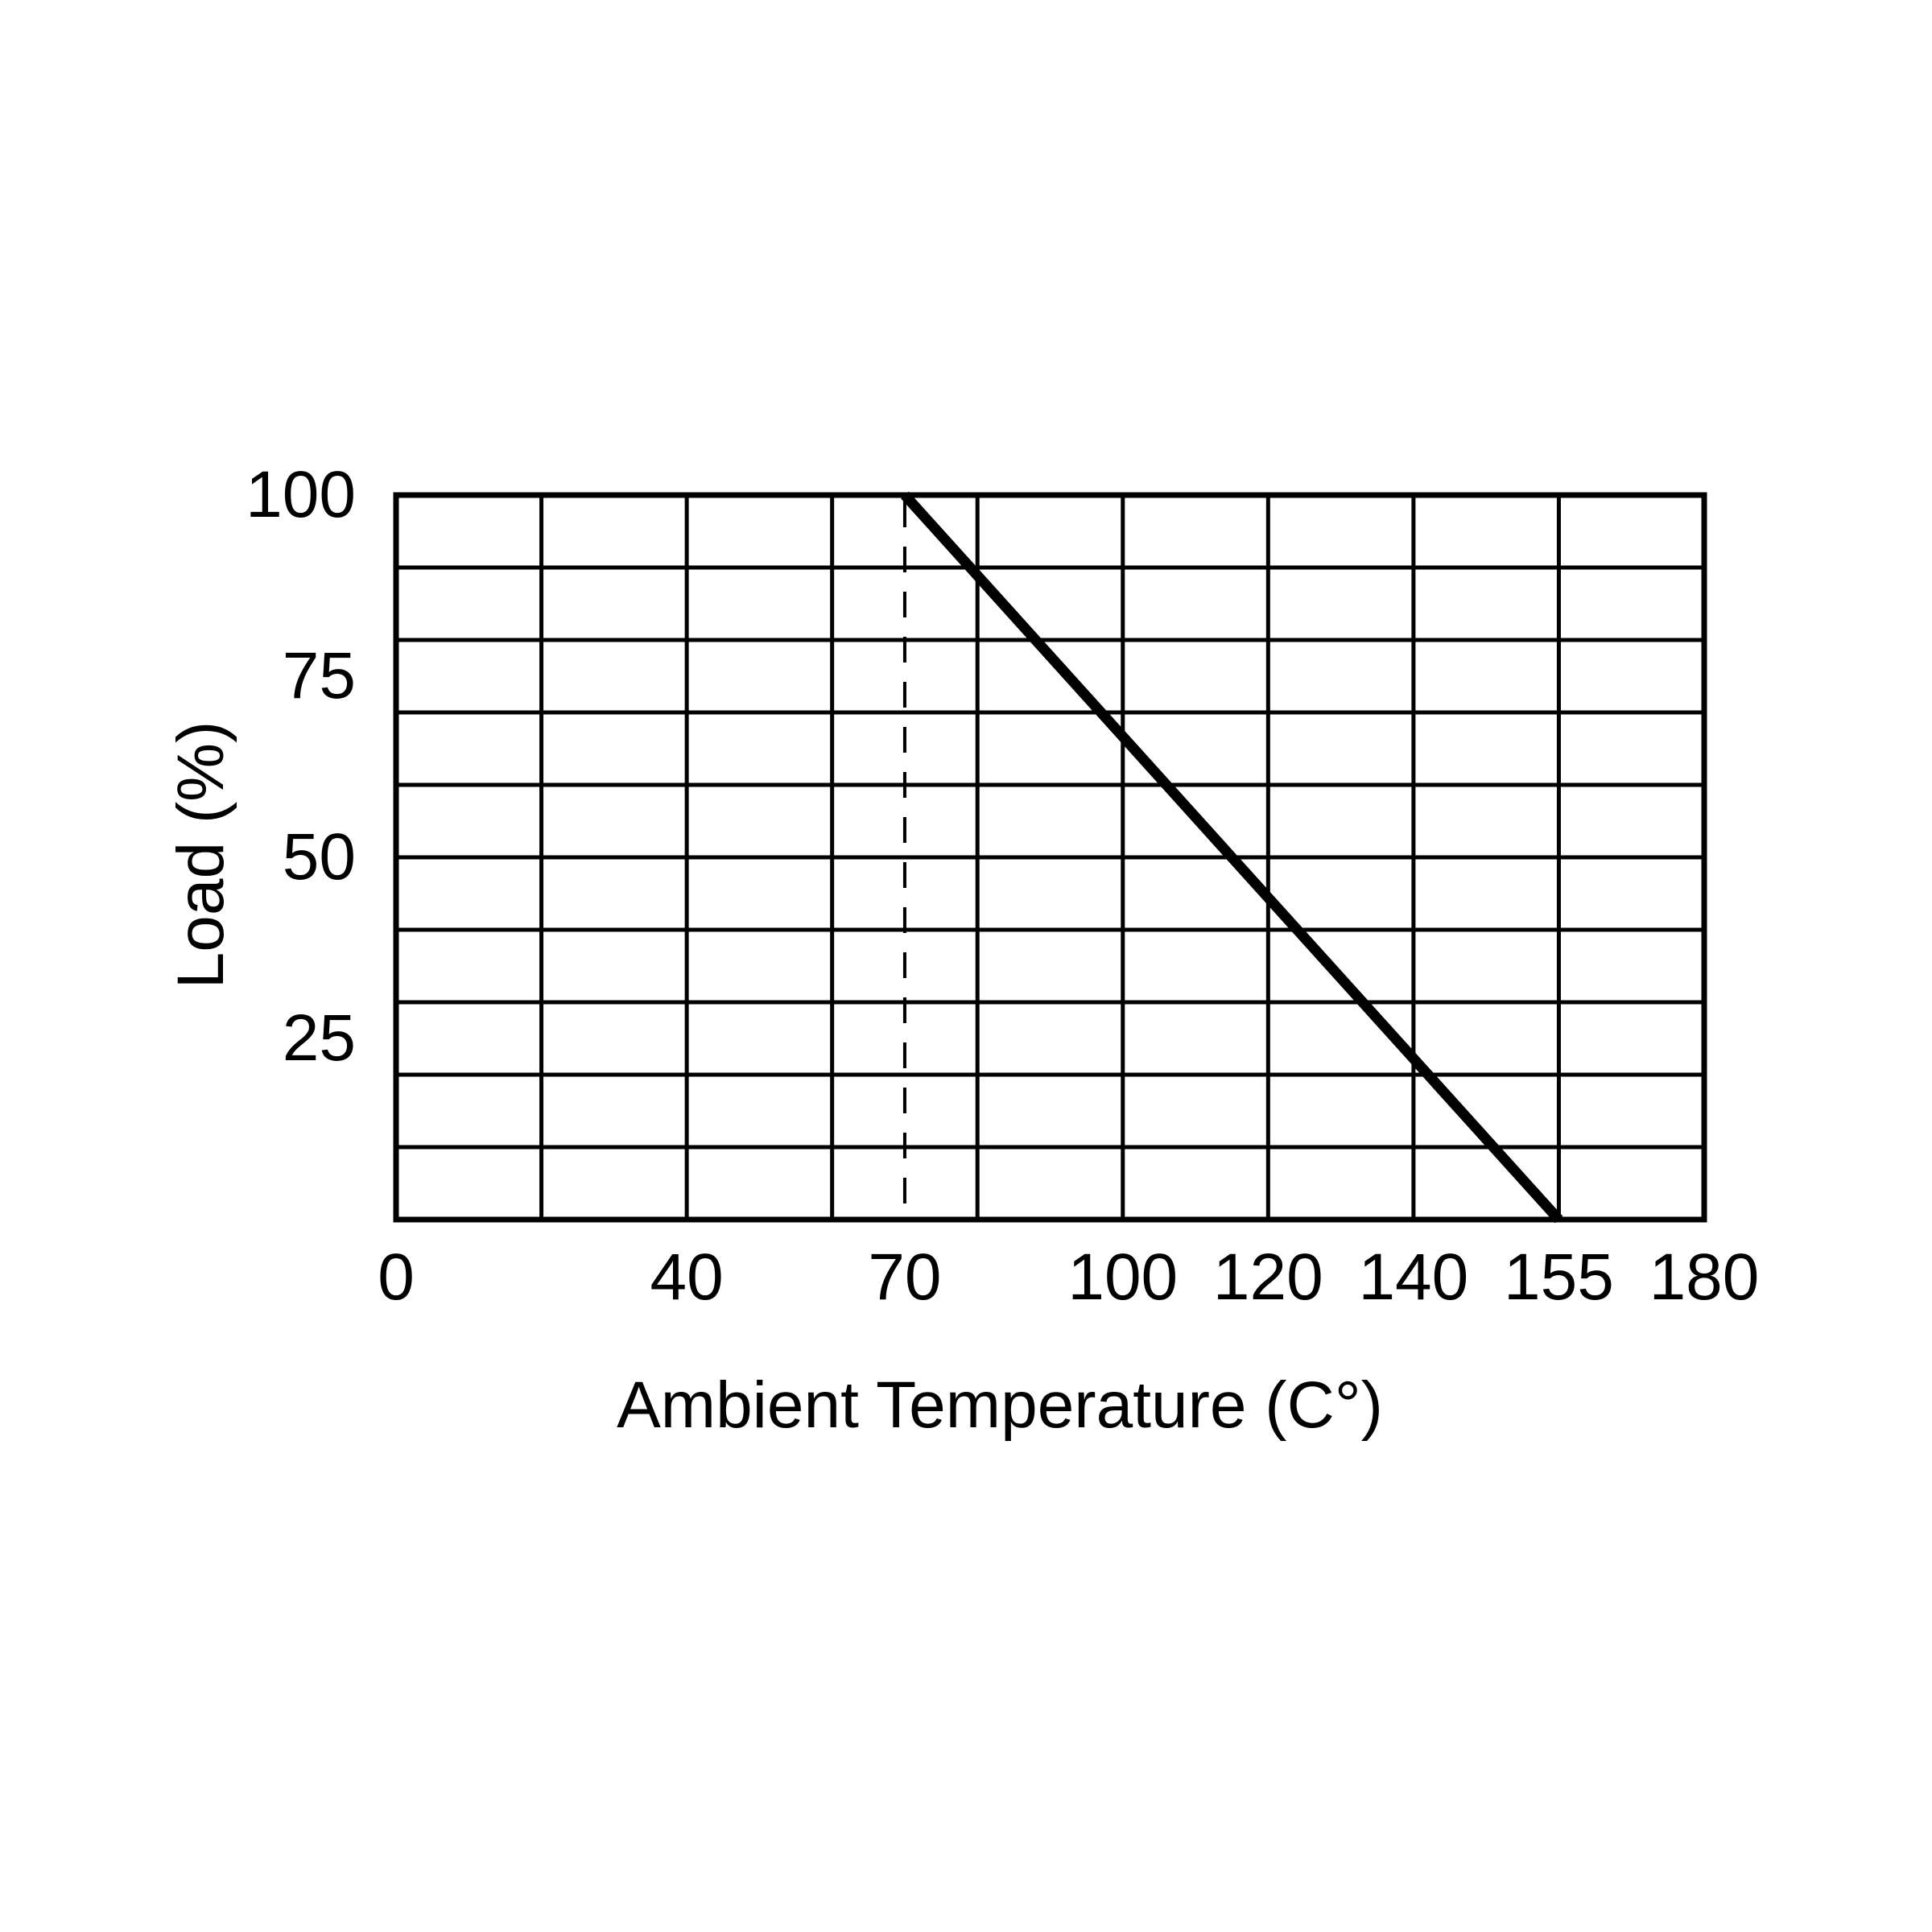 This screenshot has width=1932, height=1932. I want to click on y-axis-title: Load (%), so click(200, 854).